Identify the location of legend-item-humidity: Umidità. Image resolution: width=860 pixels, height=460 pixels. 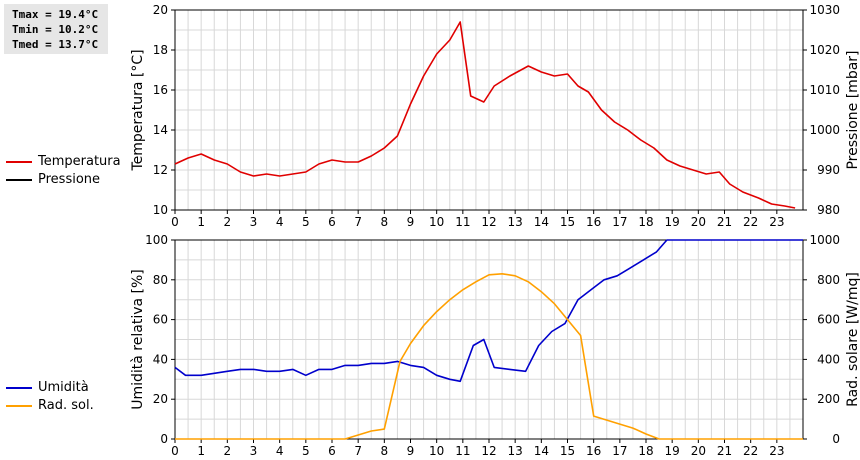
(49, 388).